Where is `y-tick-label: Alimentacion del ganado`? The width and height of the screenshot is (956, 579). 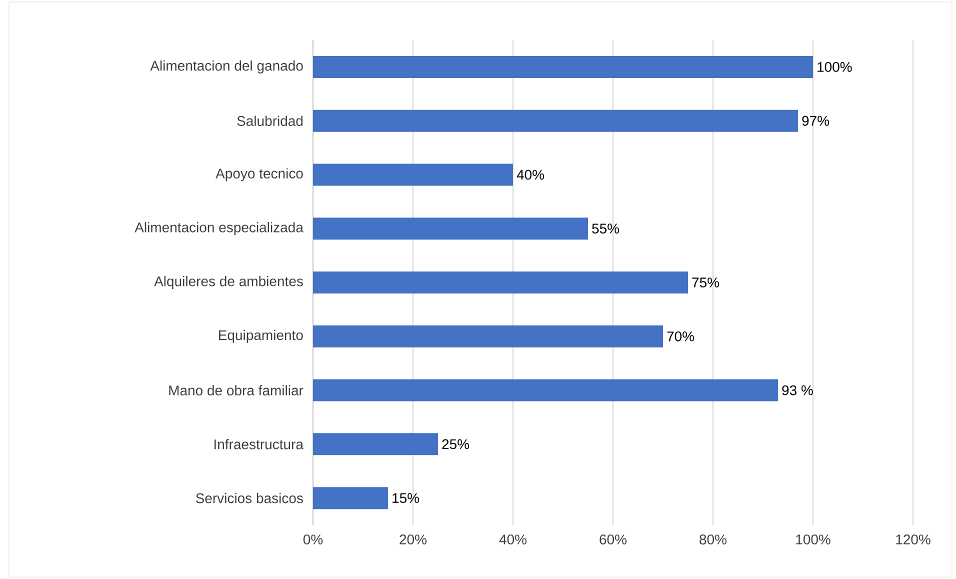 y-tick-label: Alimentacion del ganado is located at coordinates (226, 67).